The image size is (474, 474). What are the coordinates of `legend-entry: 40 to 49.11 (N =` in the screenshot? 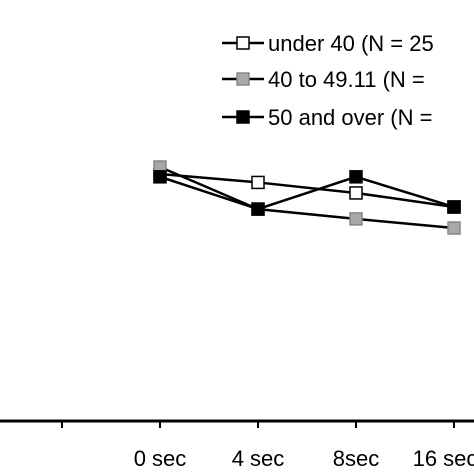 It's located at (323, 79).